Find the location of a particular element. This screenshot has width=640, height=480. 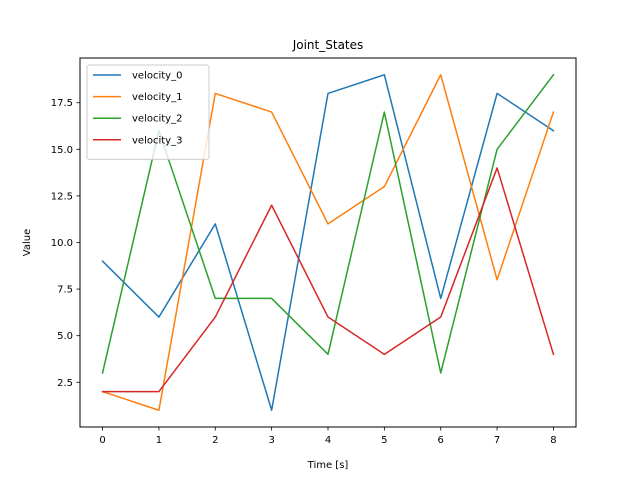

legend-label-velocity_3: velocity_3 is located at coordinates (157, 140).